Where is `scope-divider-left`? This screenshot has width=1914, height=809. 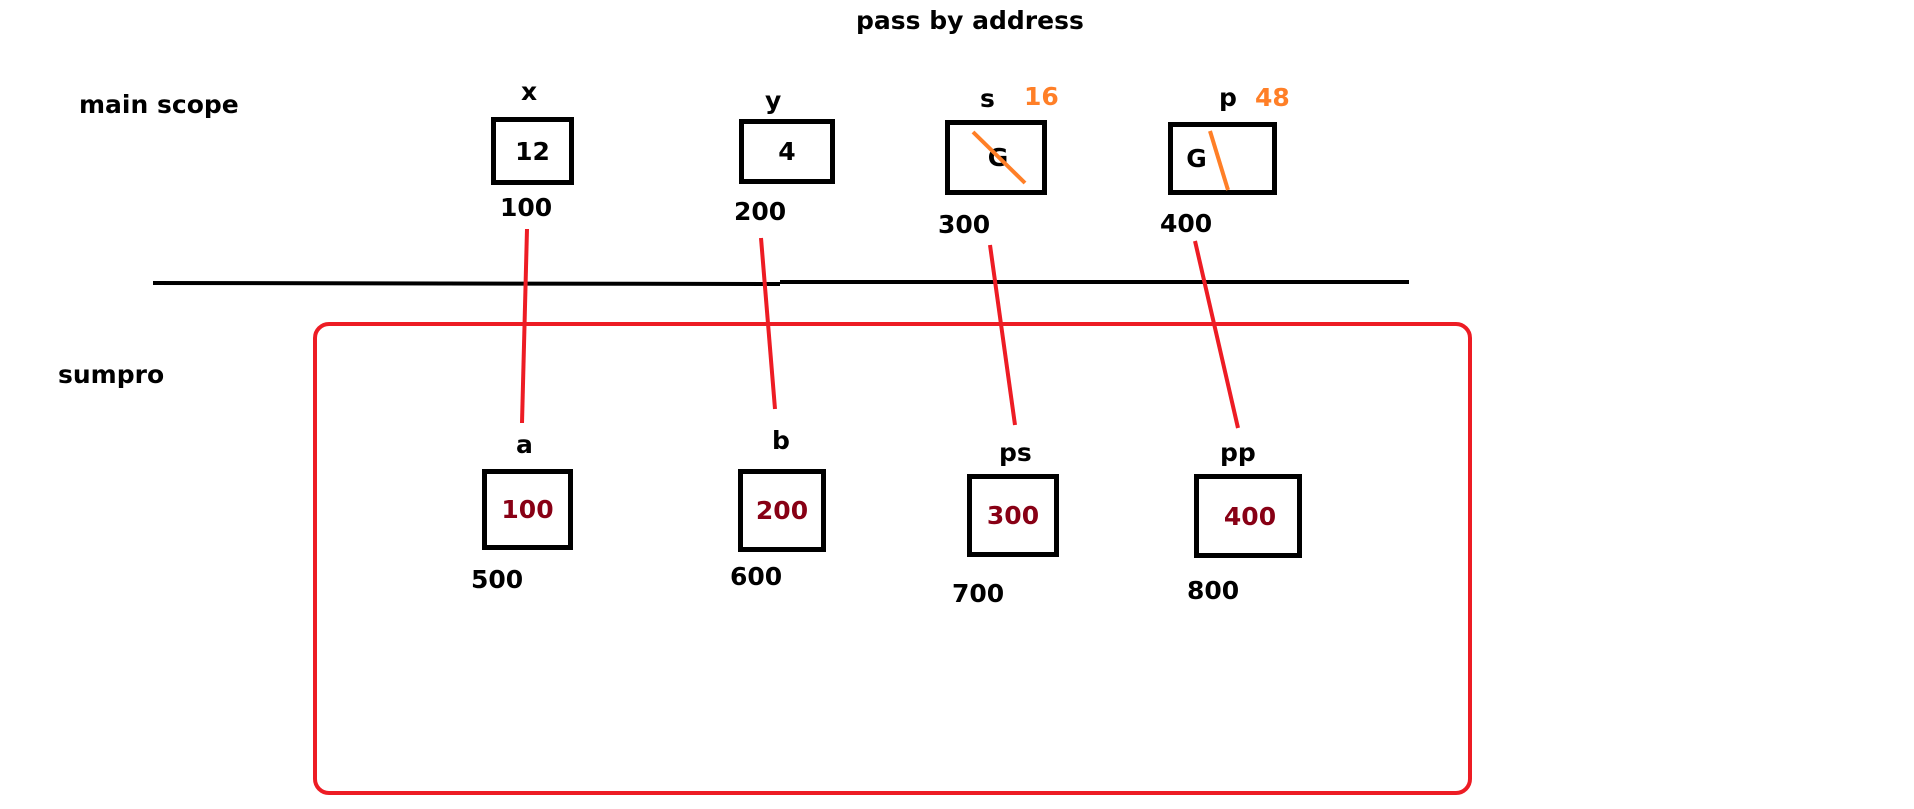
scope-divider-left is located at coordinates (466, 283).